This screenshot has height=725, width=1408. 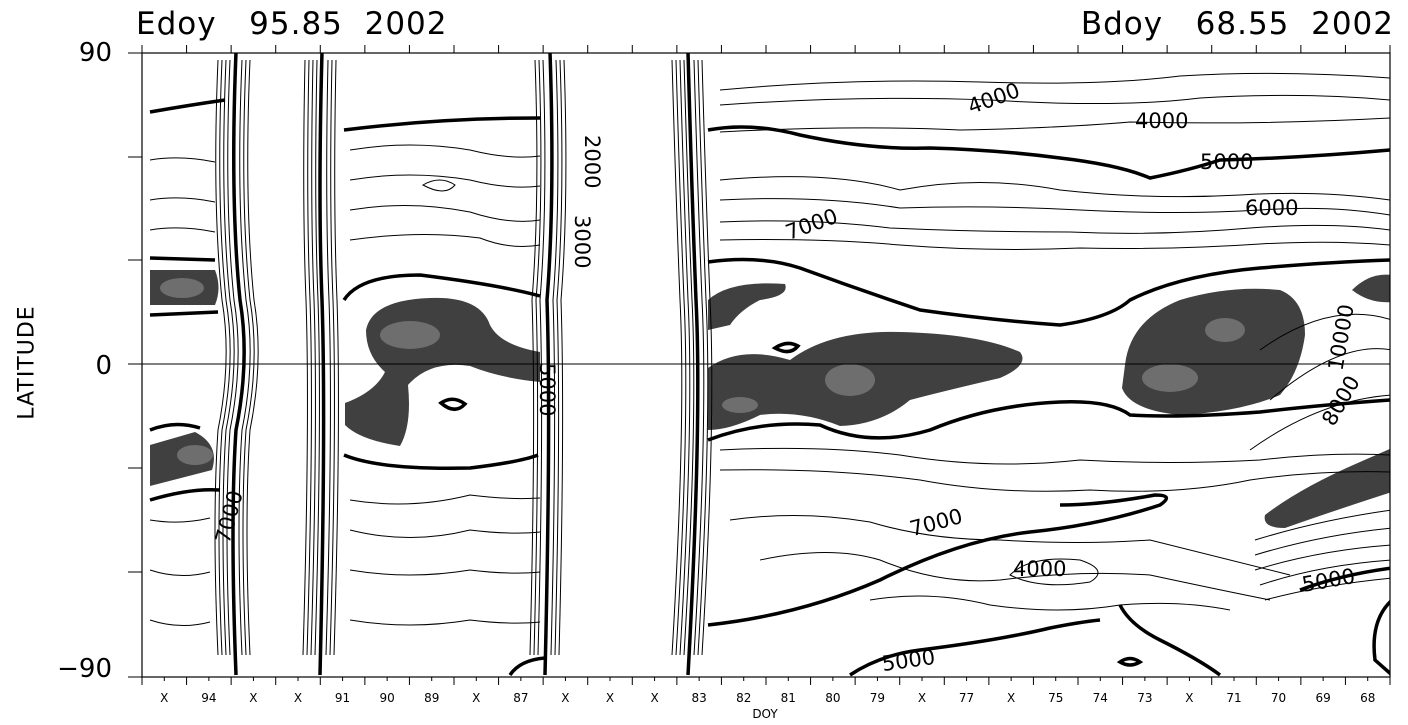 What do you see at coordinates (1144, 698) in the screenshot?
I see `x-tick-label: 73` at bounding box center [1144, 698].